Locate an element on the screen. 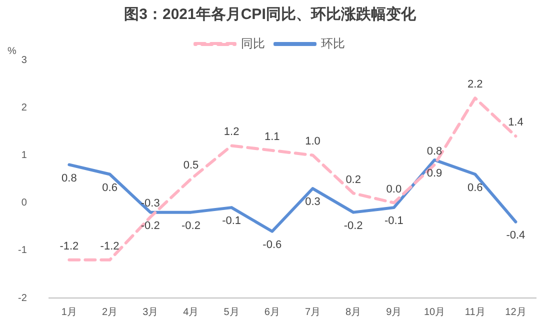 The height and width of the screenshot is (323, 548). x-tick-label: 9月 is located at coordinates (394, 312).